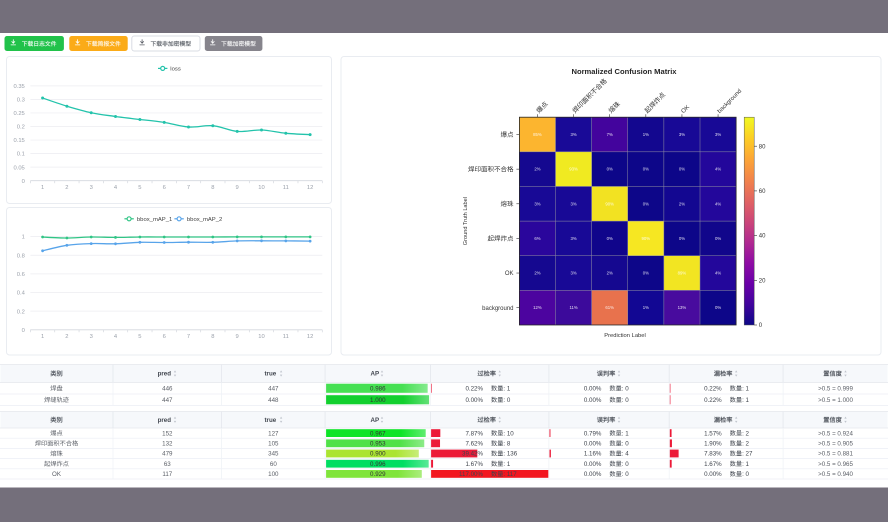 The width and height of the screenshot is (888, 522). Describe the element at coordinates (762, 192) in the screenshot. I see `svg-text: 60` at that location.